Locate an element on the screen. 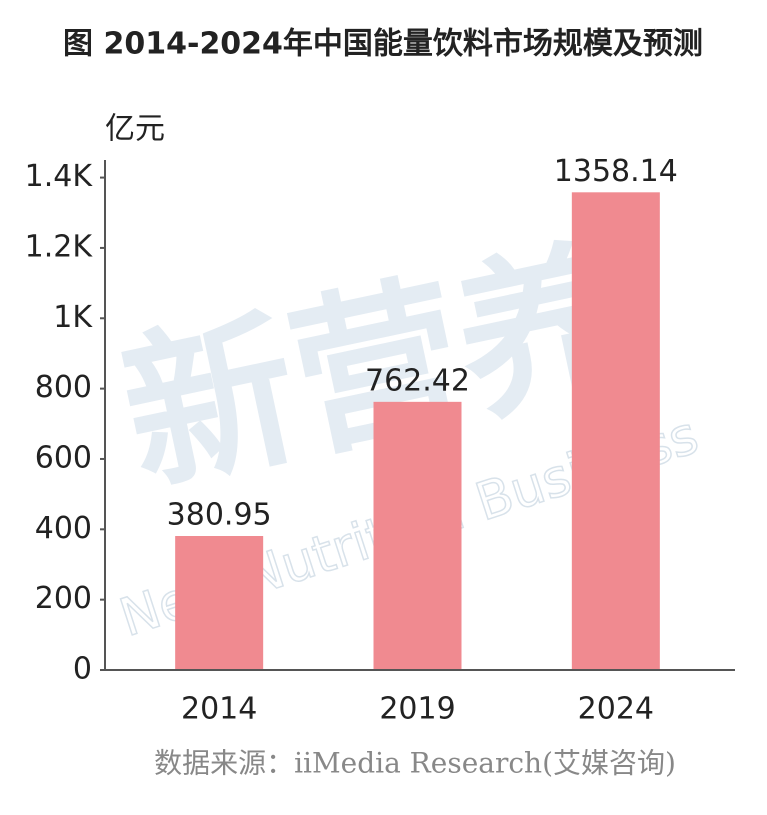 This screenshot has width=767, height=815. y-tick-label: 0 is located at coordinates (82, 669).